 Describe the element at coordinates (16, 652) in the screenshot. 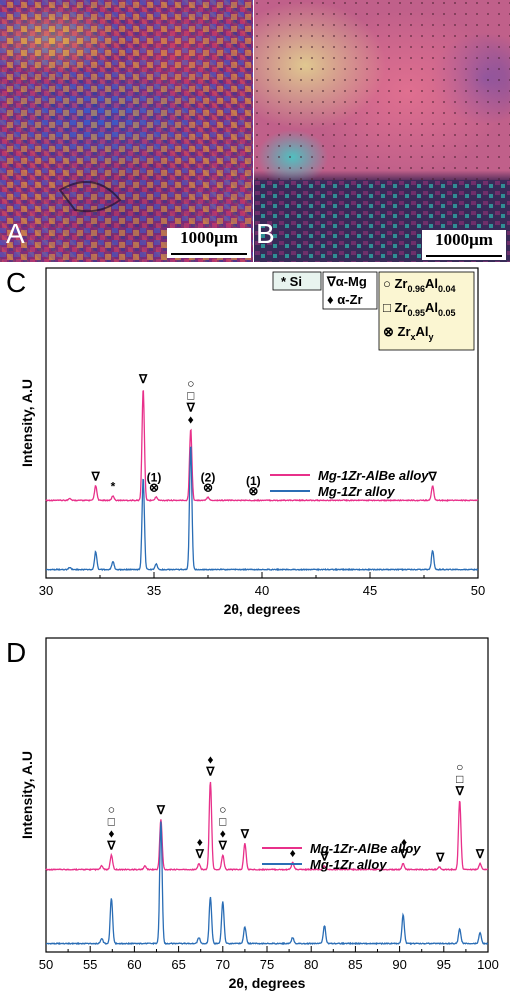

I see `panel-letter-d: D` at that location.